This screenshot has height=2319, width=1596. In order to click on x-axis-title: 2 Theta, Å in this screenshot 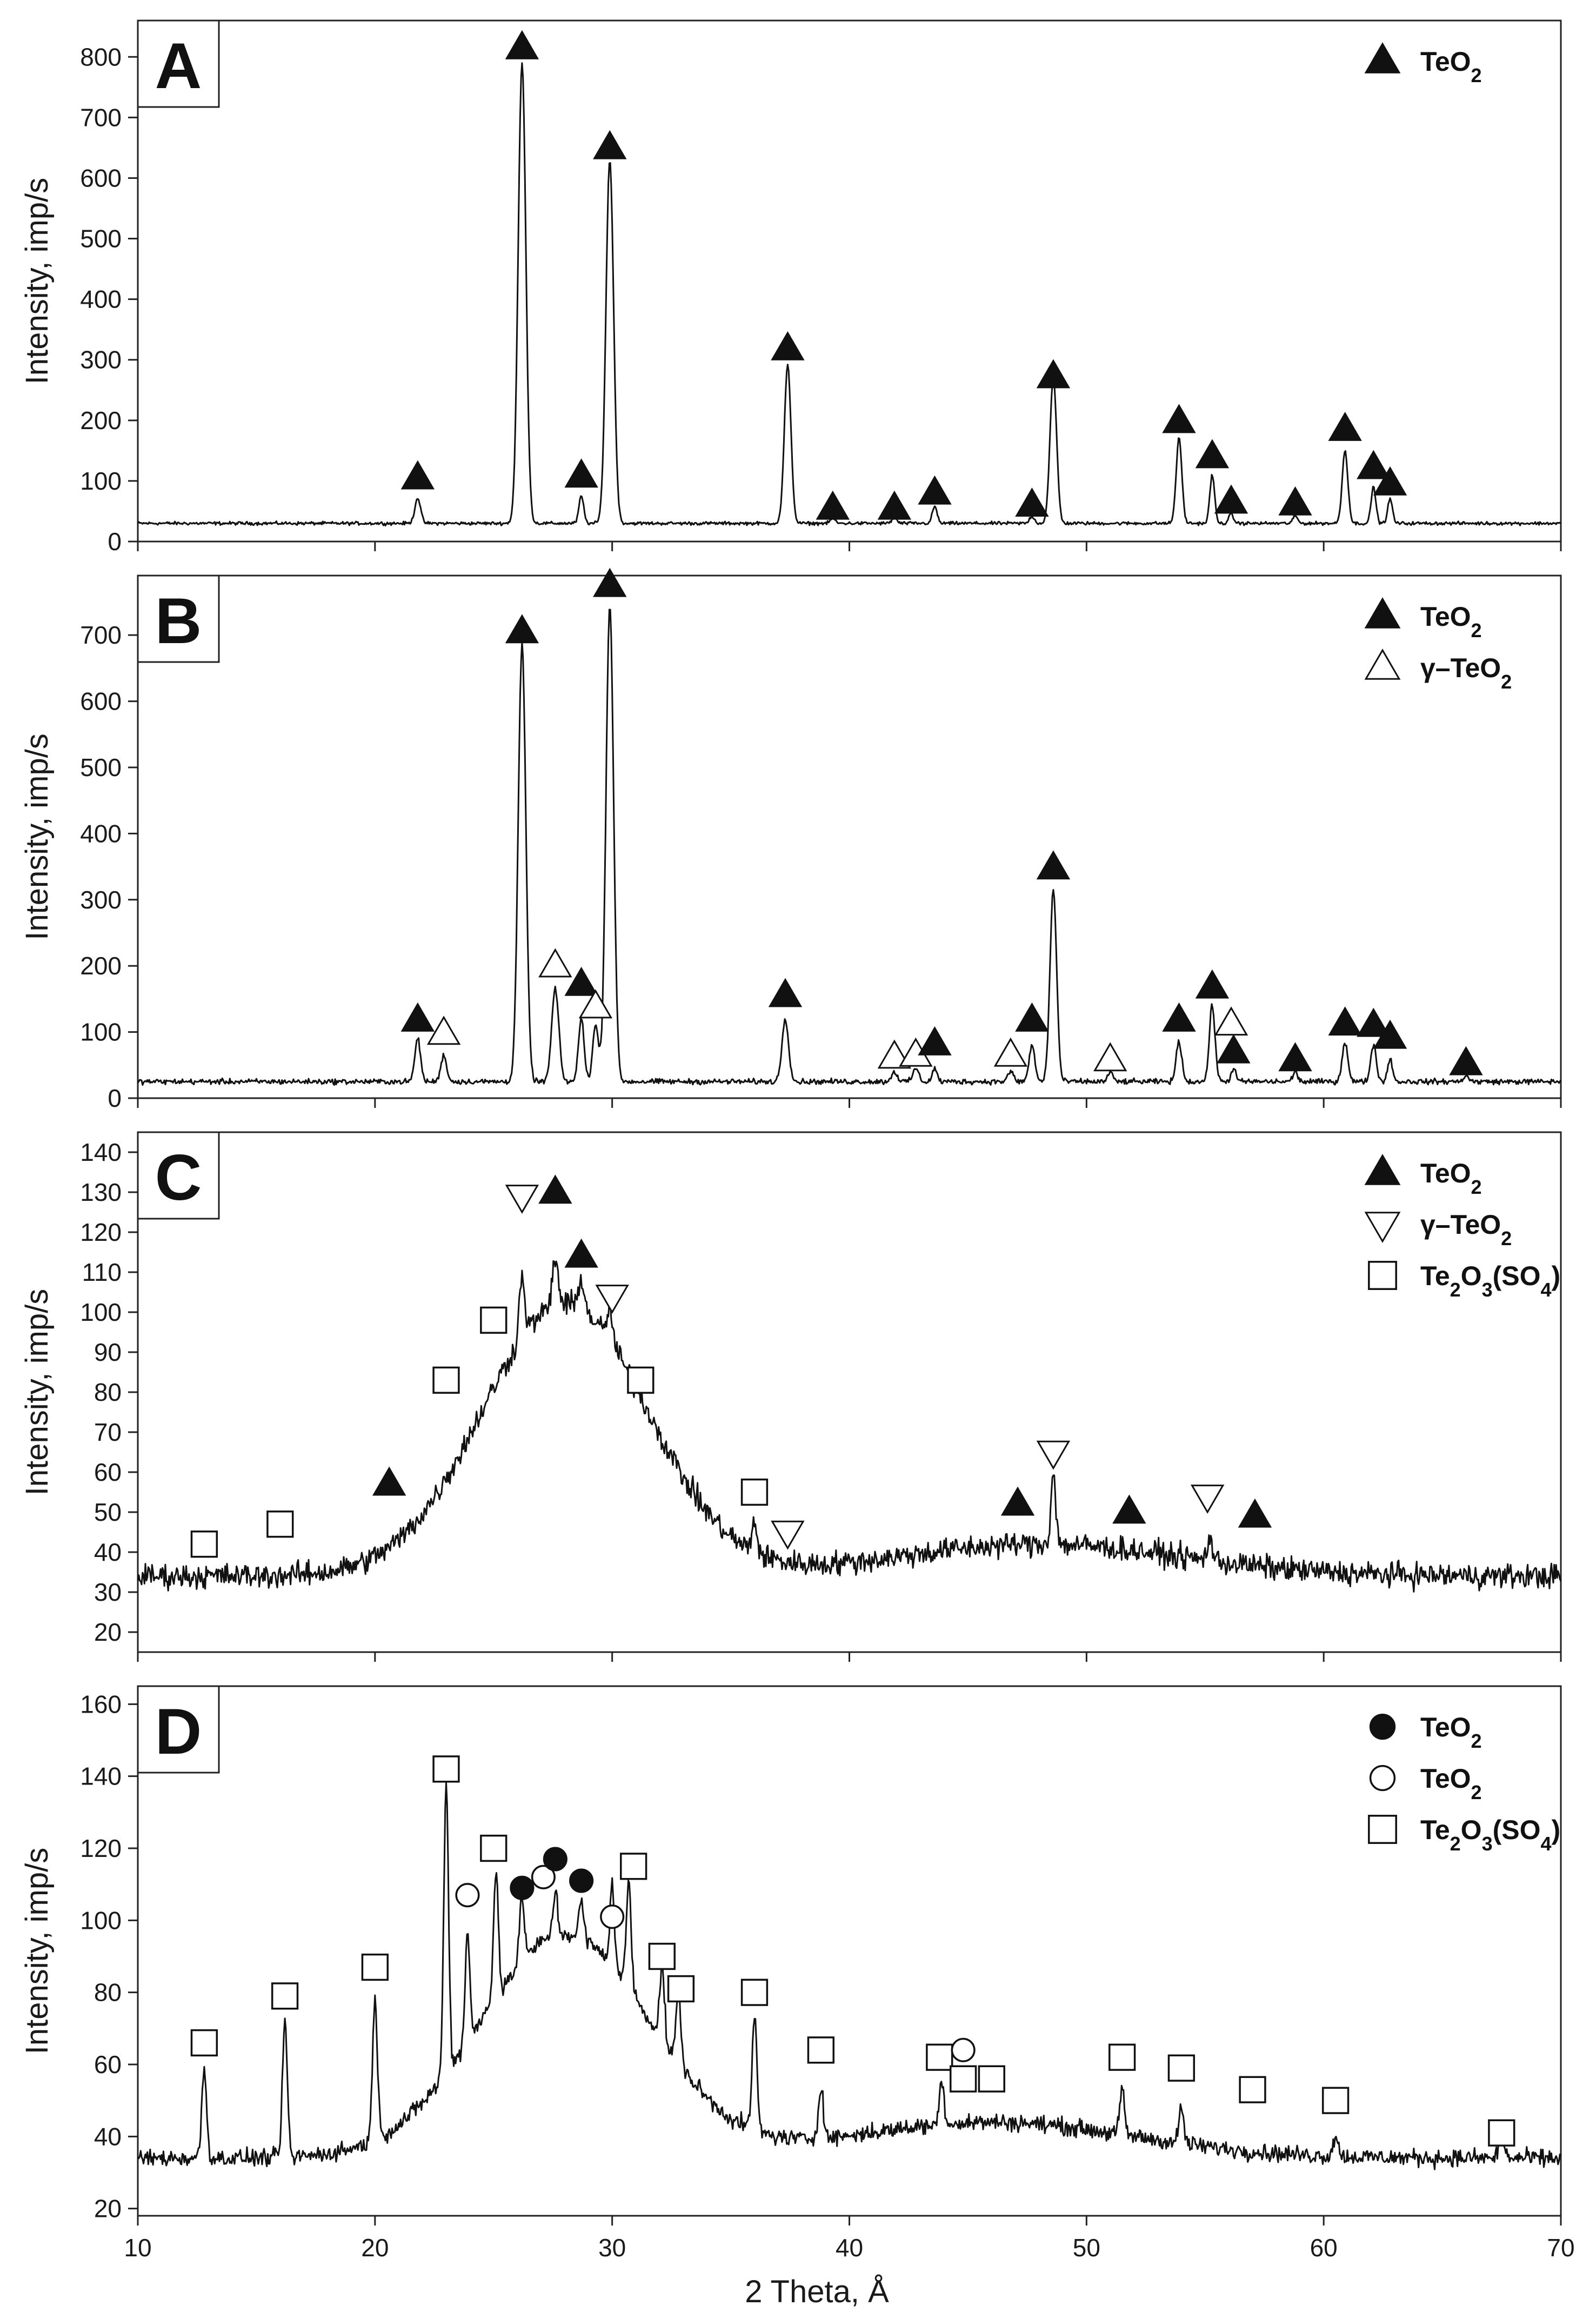, I will do `click(817, 2291)`.